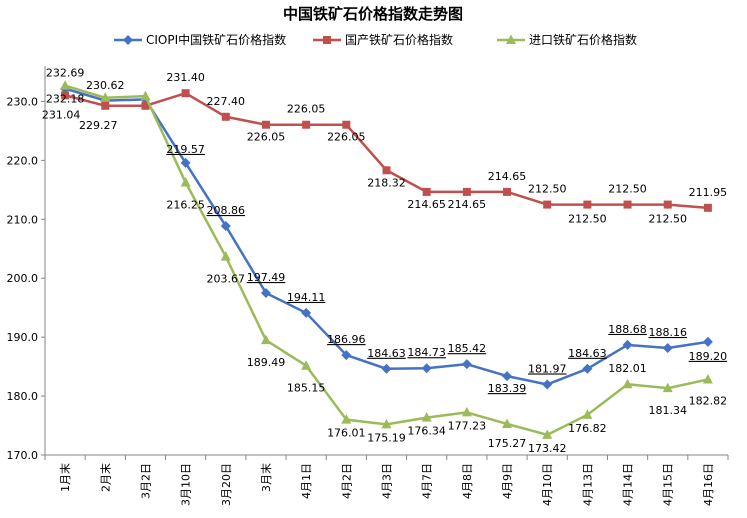  I want to click on x-tick-label: 3月2日, so click(145, 481).